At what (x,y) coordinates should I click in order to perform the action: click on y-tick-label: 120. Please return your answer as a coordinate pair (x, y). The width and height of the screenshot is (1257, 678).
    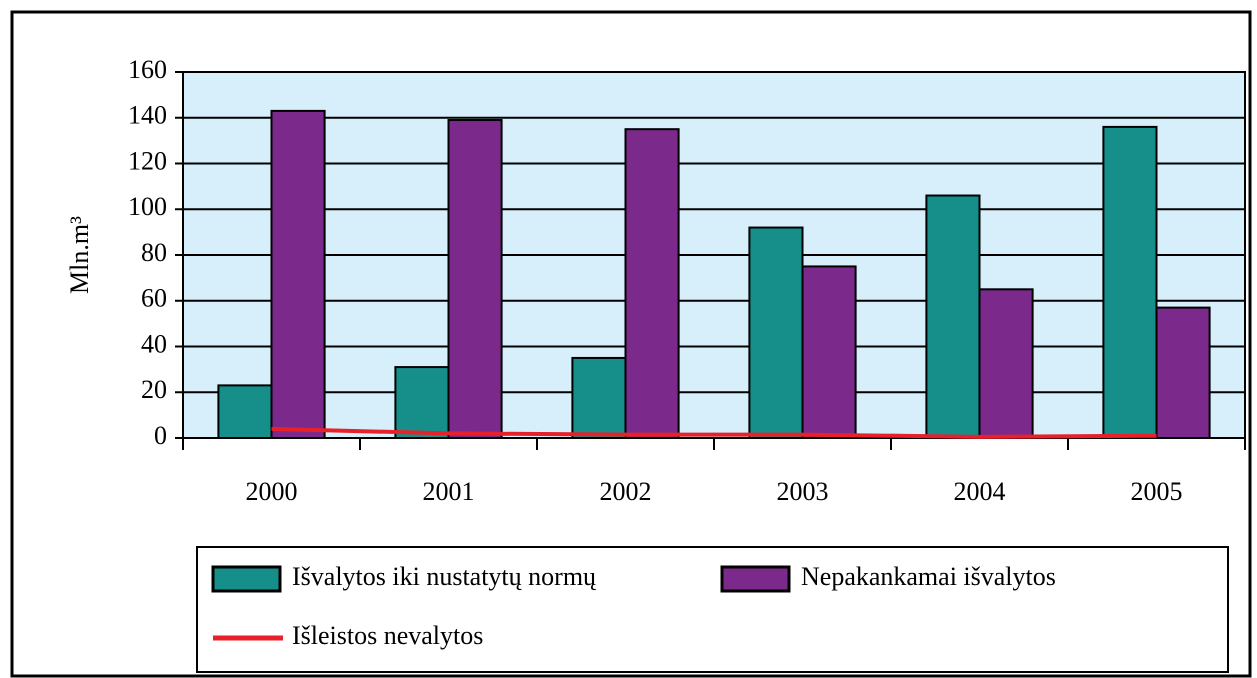
    Looking at the image, I should click on (147, 160).